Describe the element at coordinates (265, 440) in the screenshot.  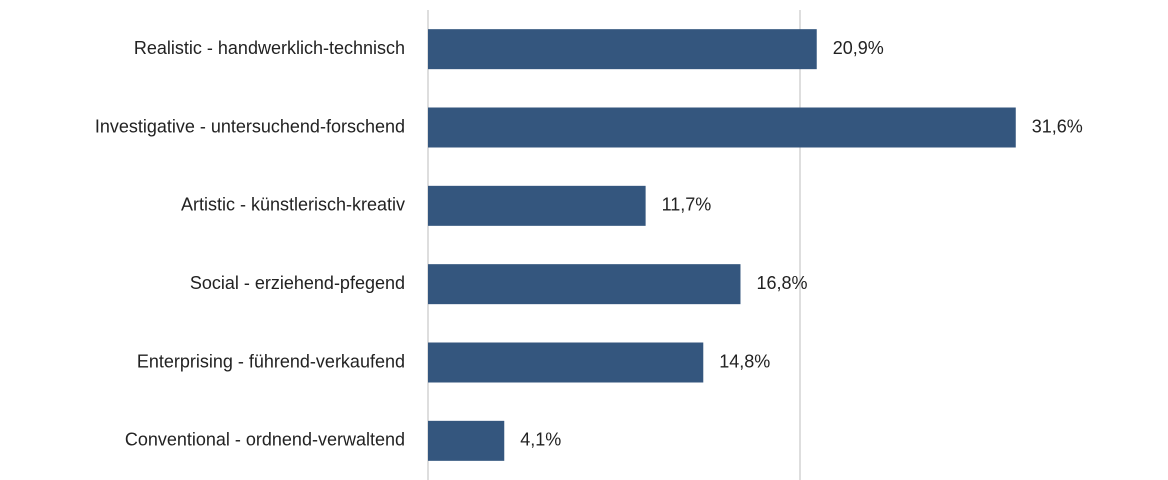
I see `y-tick-label: Conventional - ordnend-verwaltend` at that location.